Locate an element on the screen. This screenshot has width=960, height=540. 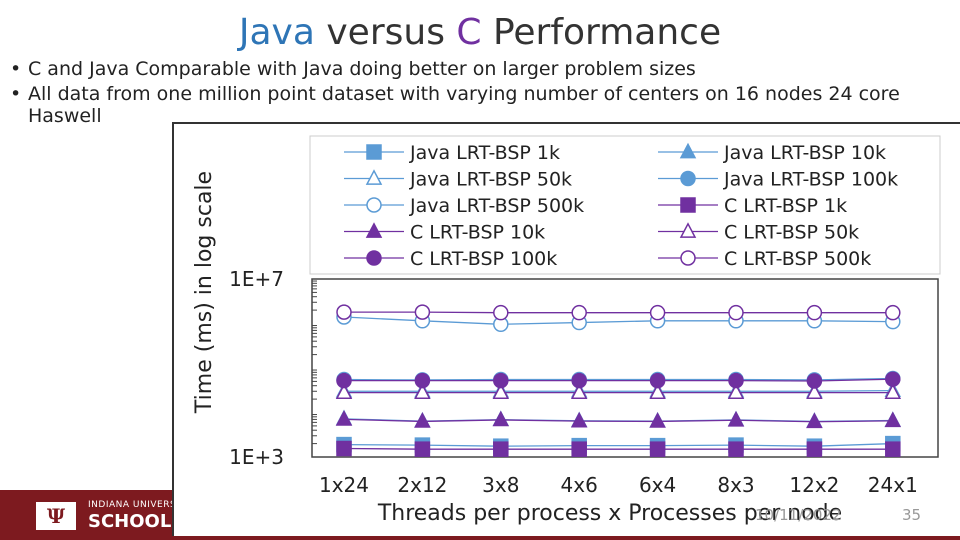
footer-date: 10/11/2022 is located at coordinates (798, 515).